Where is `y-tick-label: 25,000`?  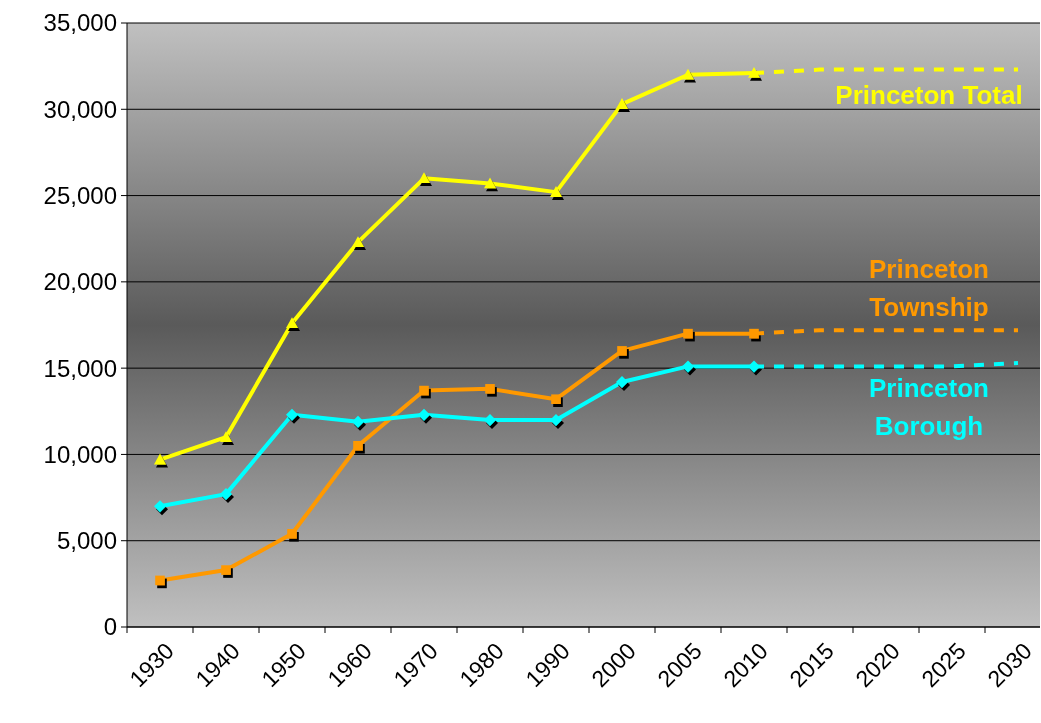
y-tick-label: 25,000 is located at coordinates (80, 195).